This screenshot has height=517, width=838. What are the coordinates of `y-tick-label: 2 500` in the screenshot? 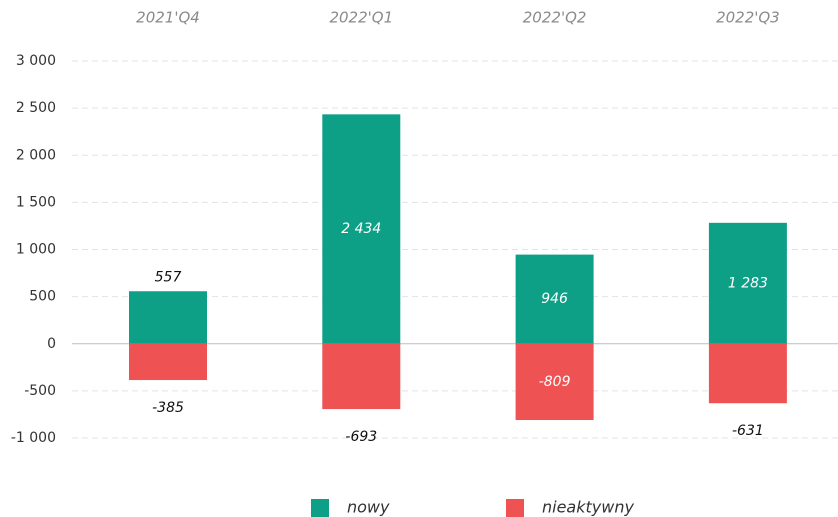 It's located at (36, 108).